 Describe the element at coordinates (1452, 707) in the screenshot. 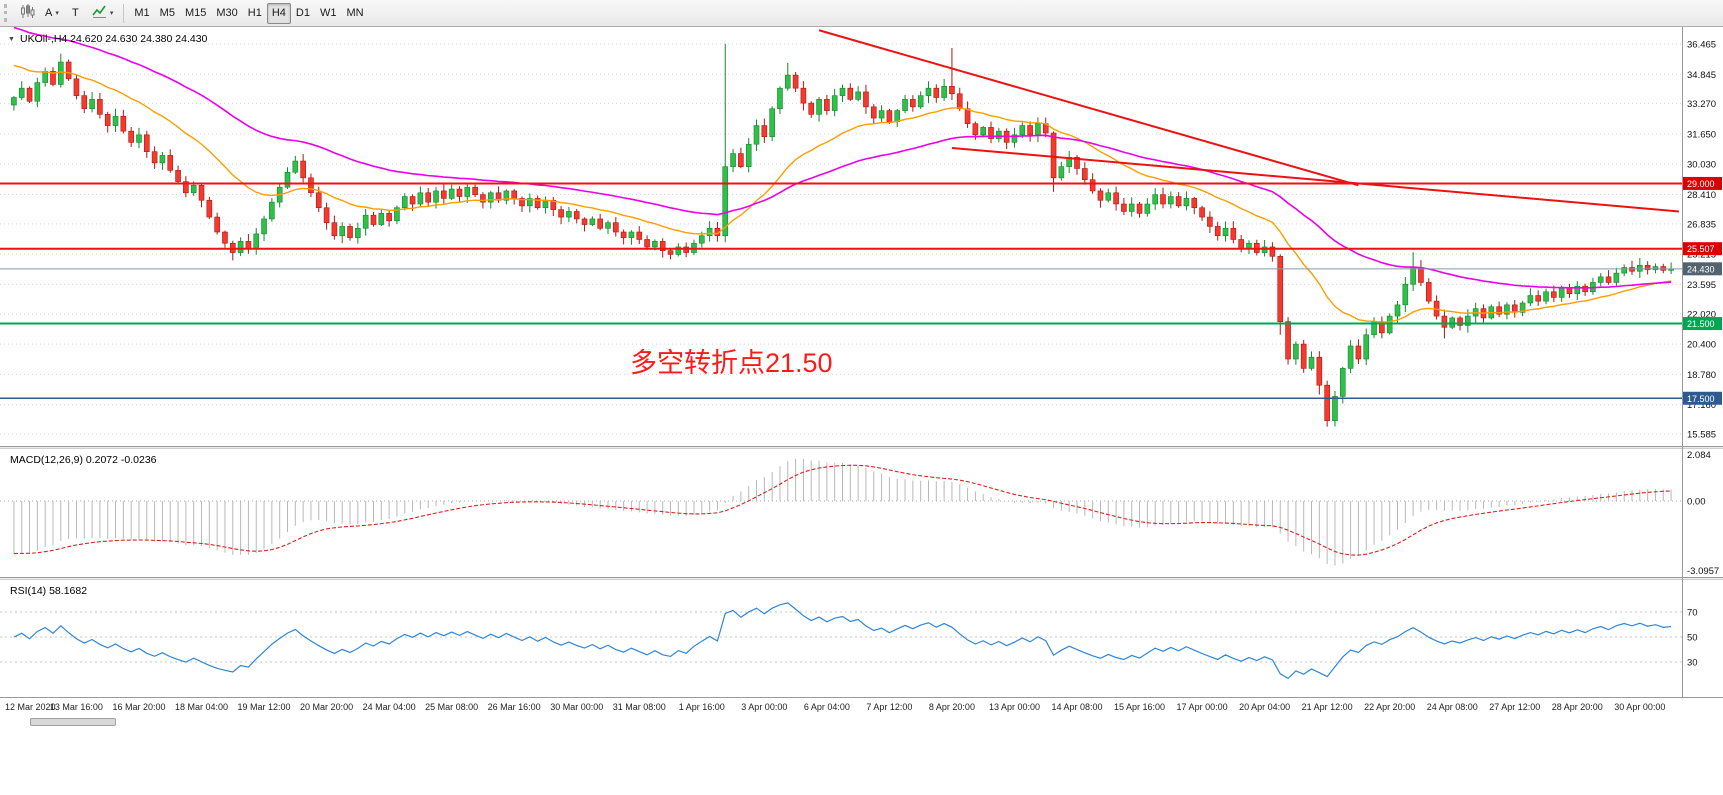

I see `svg-text: 24 Apr 08:00` at that location.